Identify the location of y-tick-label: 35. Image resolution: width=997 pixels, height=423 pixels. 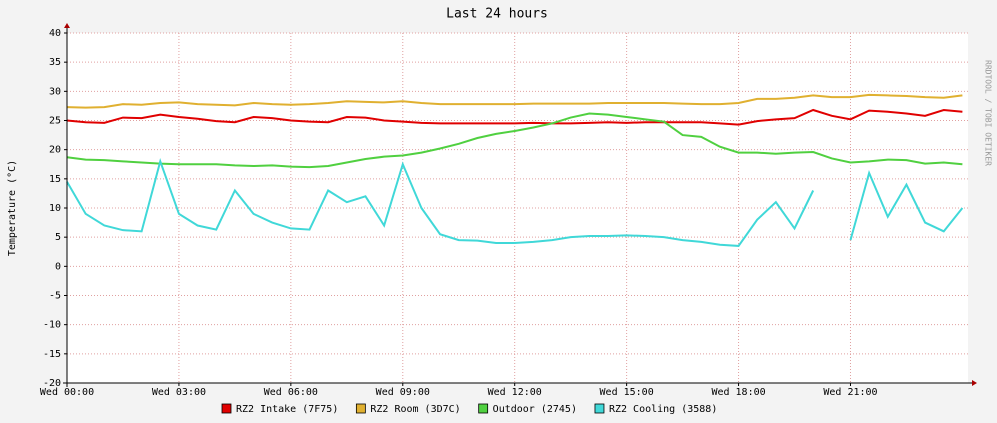
(55, 62).